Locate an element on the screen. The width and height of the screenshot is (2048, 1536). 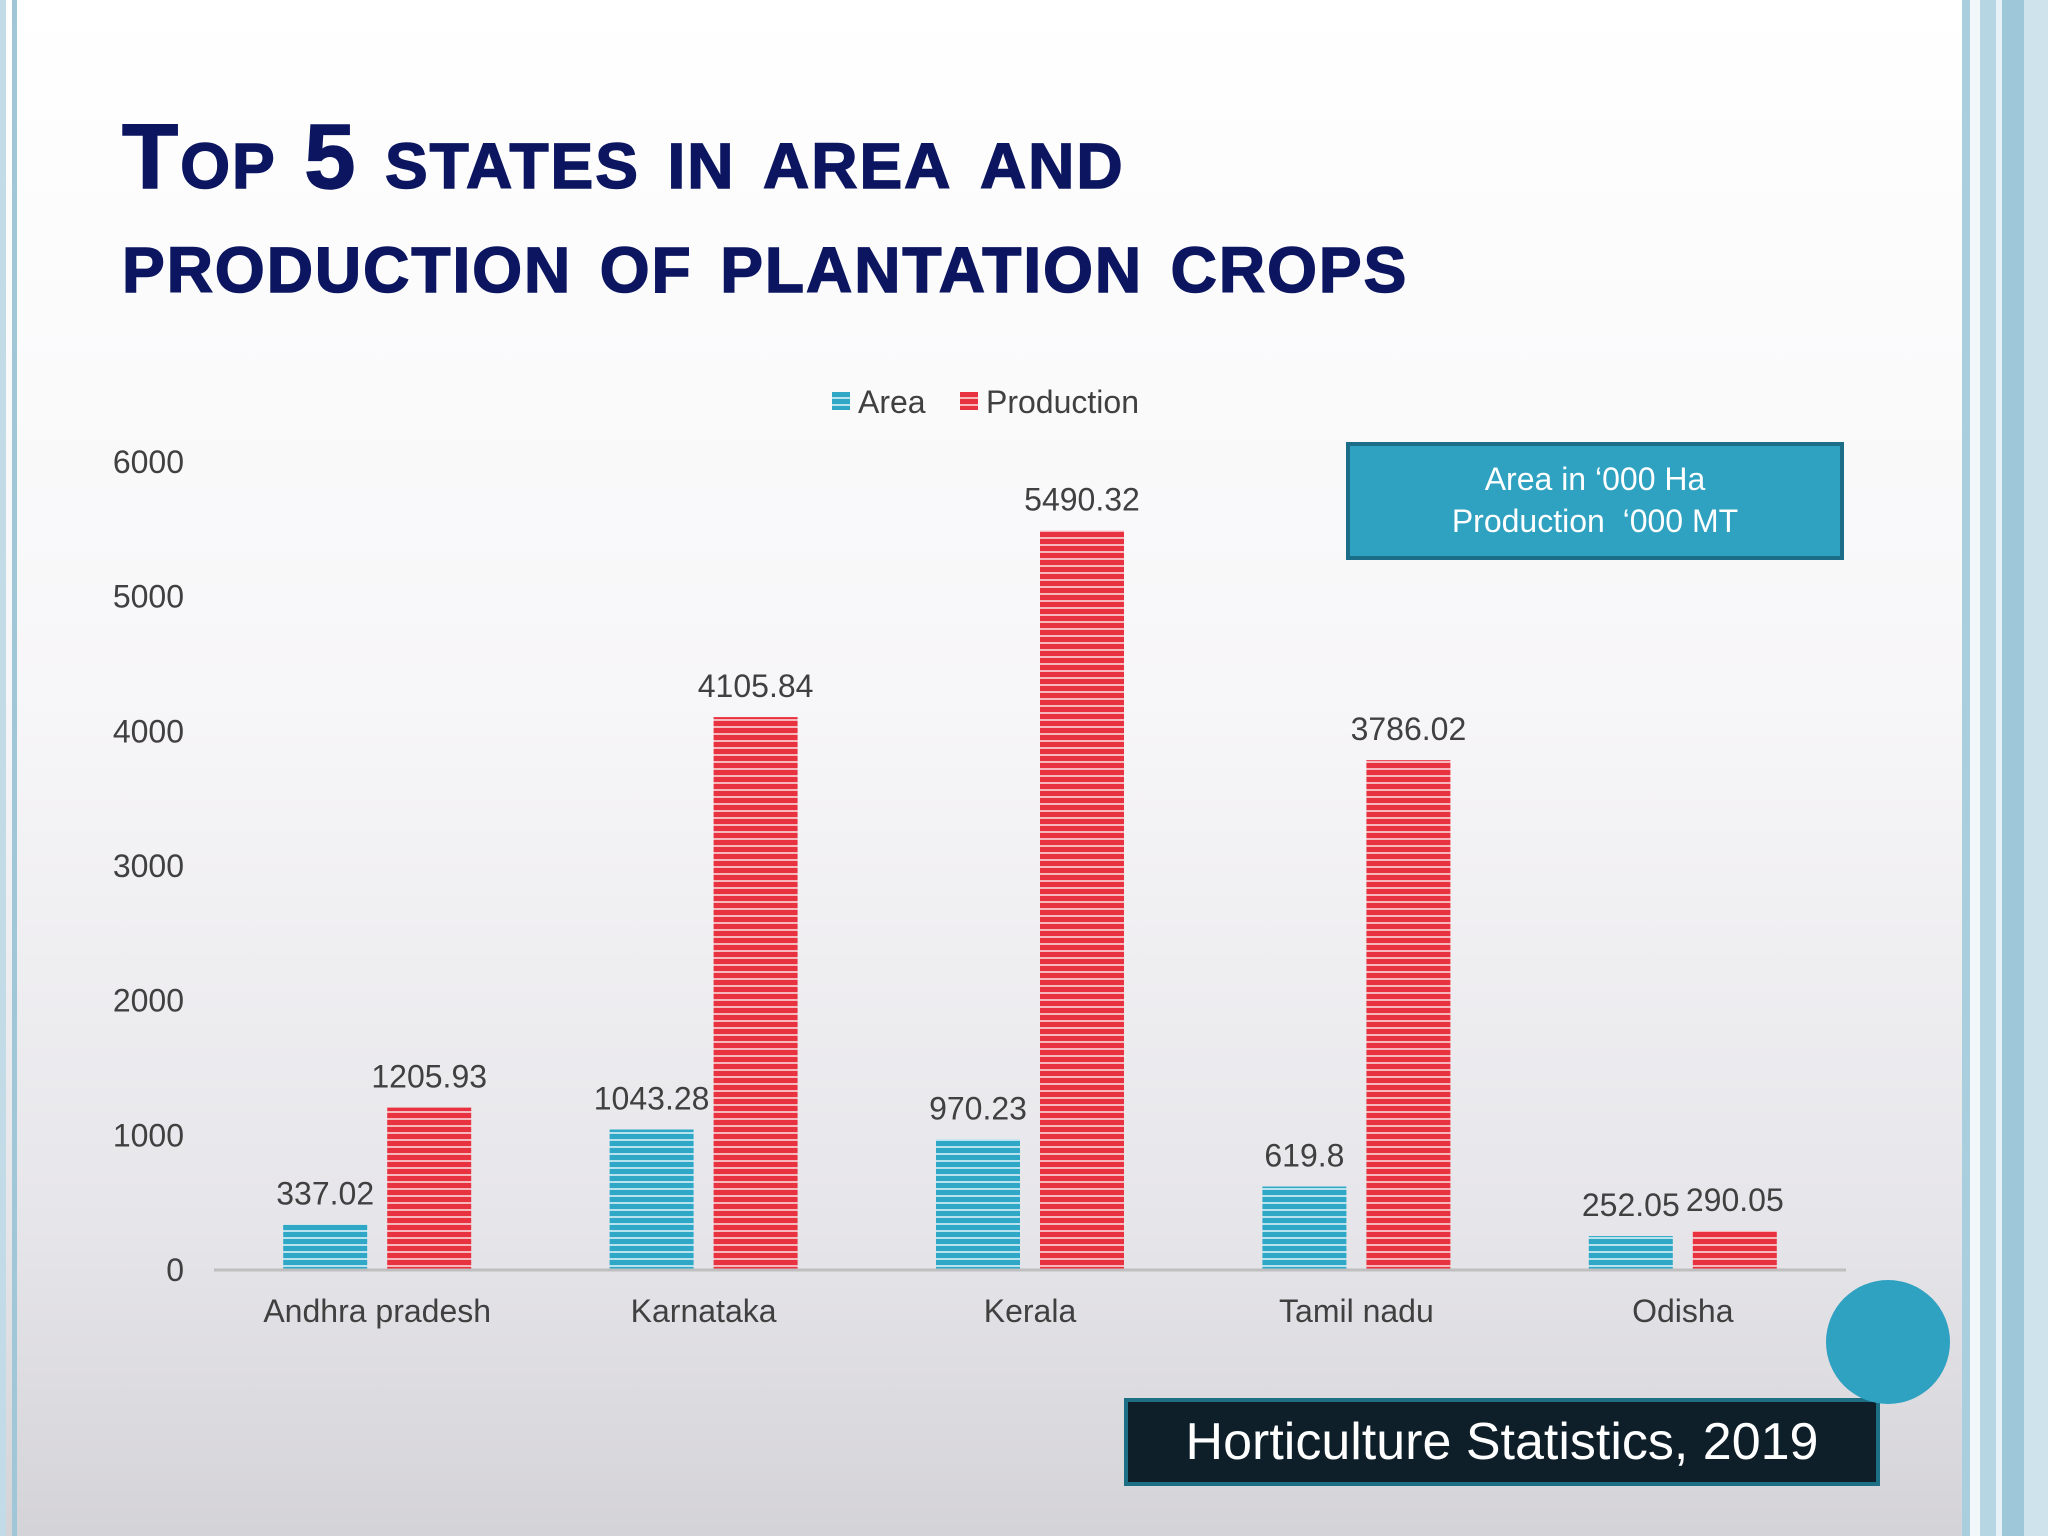
legend-swatch-production is located at coordinates (969, 401).